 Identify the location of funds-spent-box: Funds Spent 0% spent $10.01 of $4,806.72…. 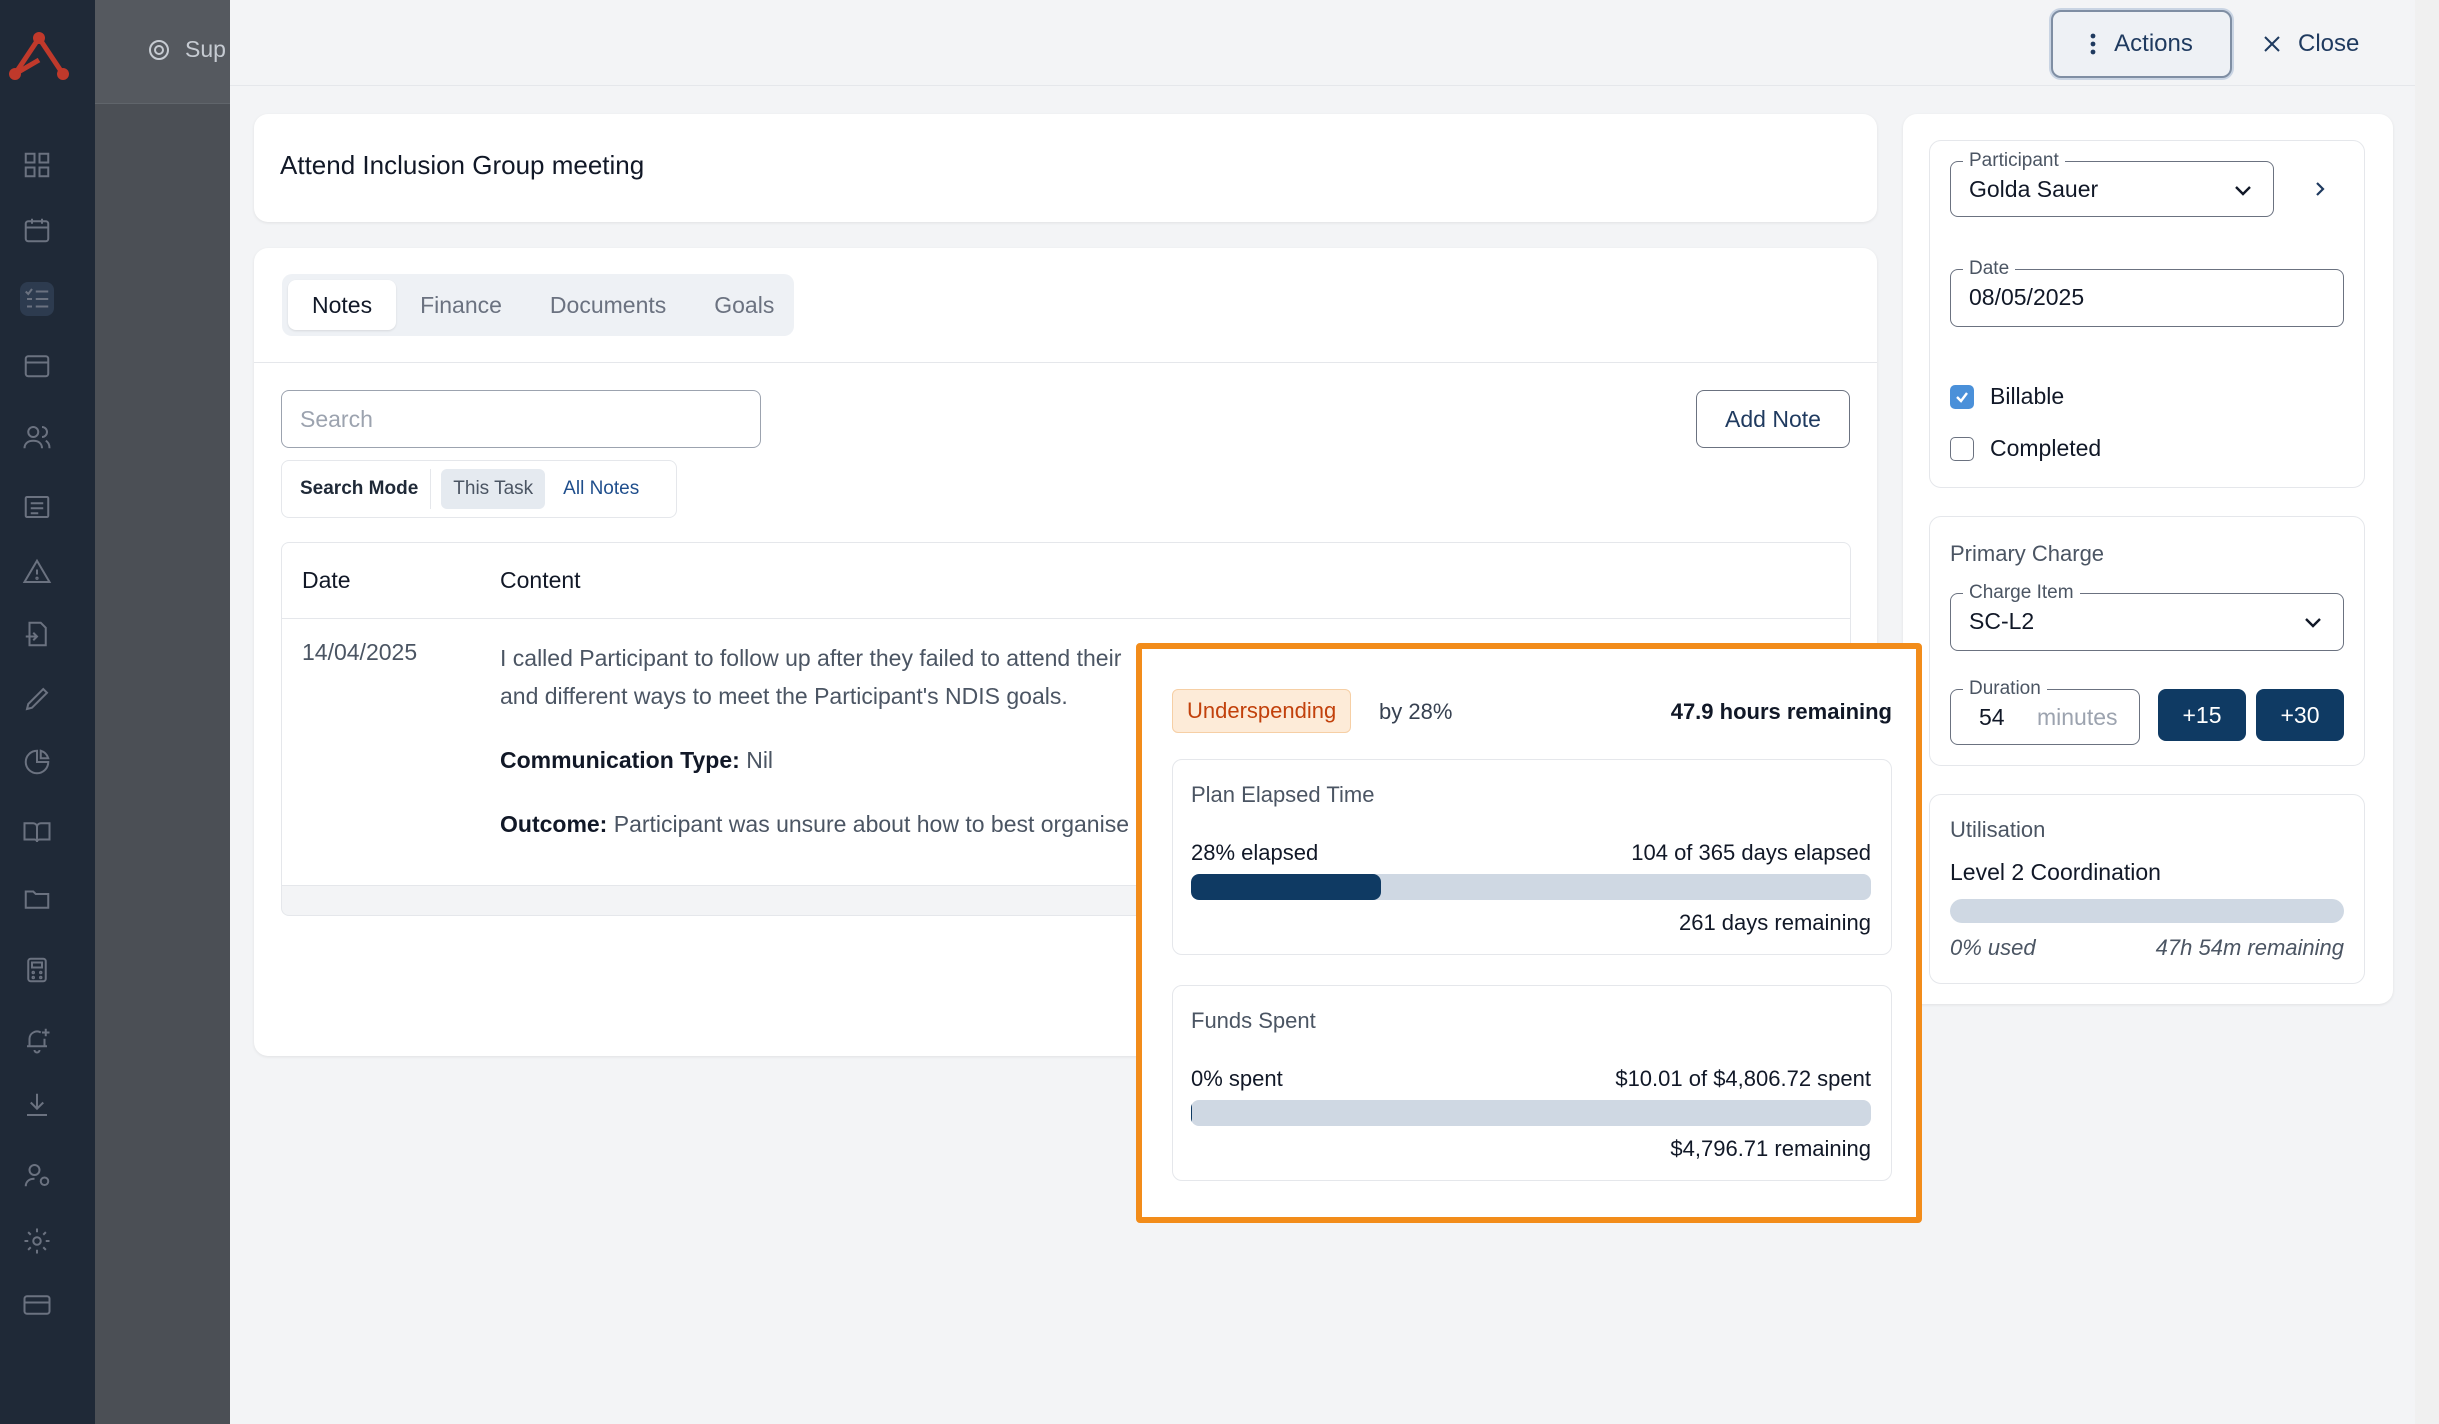
(1532, 1083).